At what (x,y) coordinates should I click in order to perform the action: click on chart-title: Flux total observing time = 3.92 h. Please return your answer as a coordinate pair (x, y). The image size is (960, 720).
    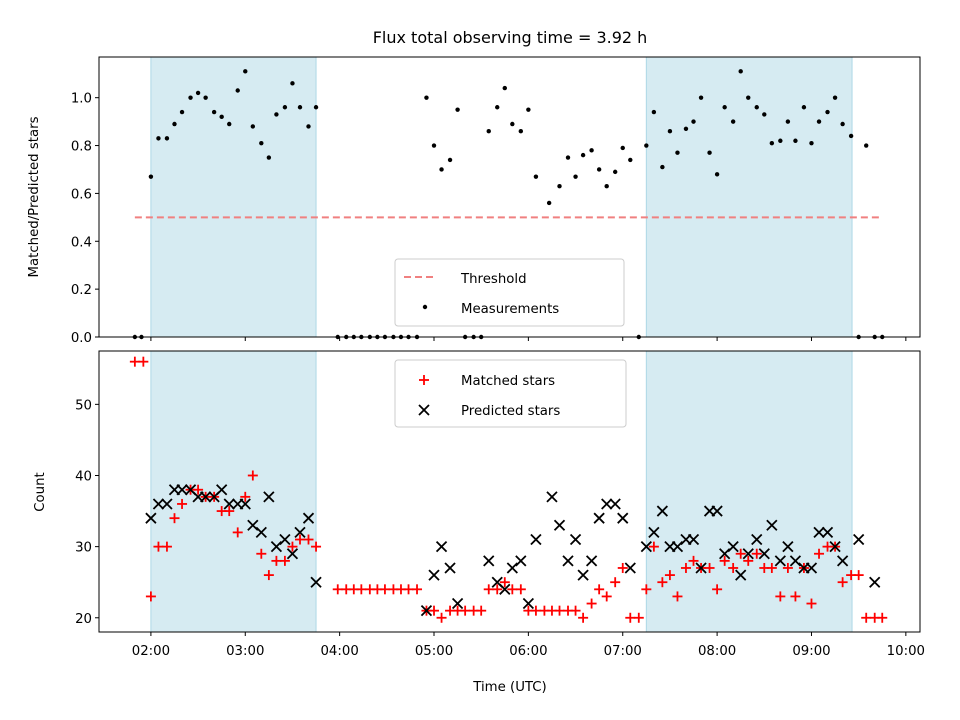
    Looking at the image, I should click on (510, 37).